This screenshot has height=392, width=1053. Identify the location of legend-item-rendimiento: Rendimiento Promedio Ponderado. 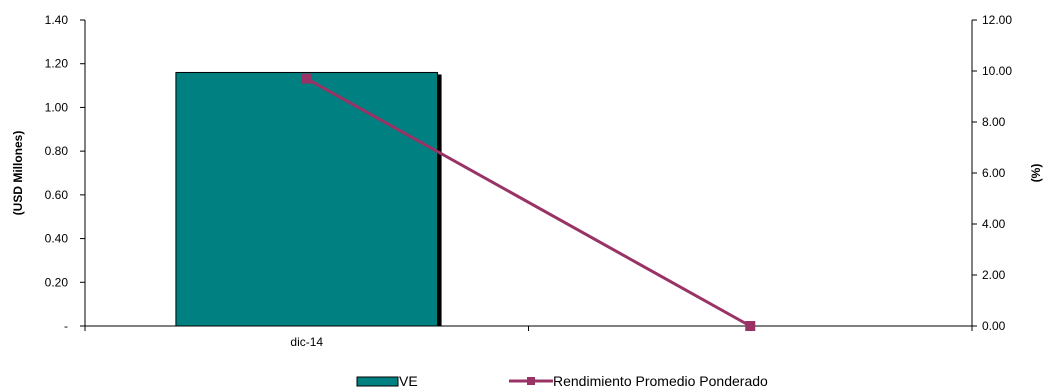
(638, 381).